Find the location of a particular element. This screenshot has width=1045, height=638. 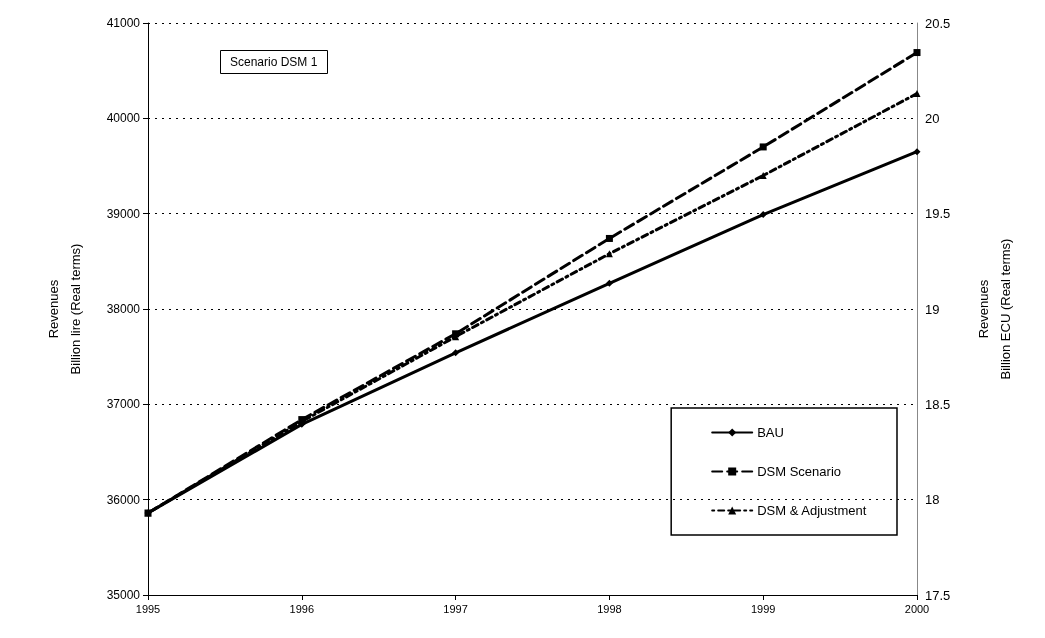

y2-tick-label: 18 is located at coordinates (932, 500).